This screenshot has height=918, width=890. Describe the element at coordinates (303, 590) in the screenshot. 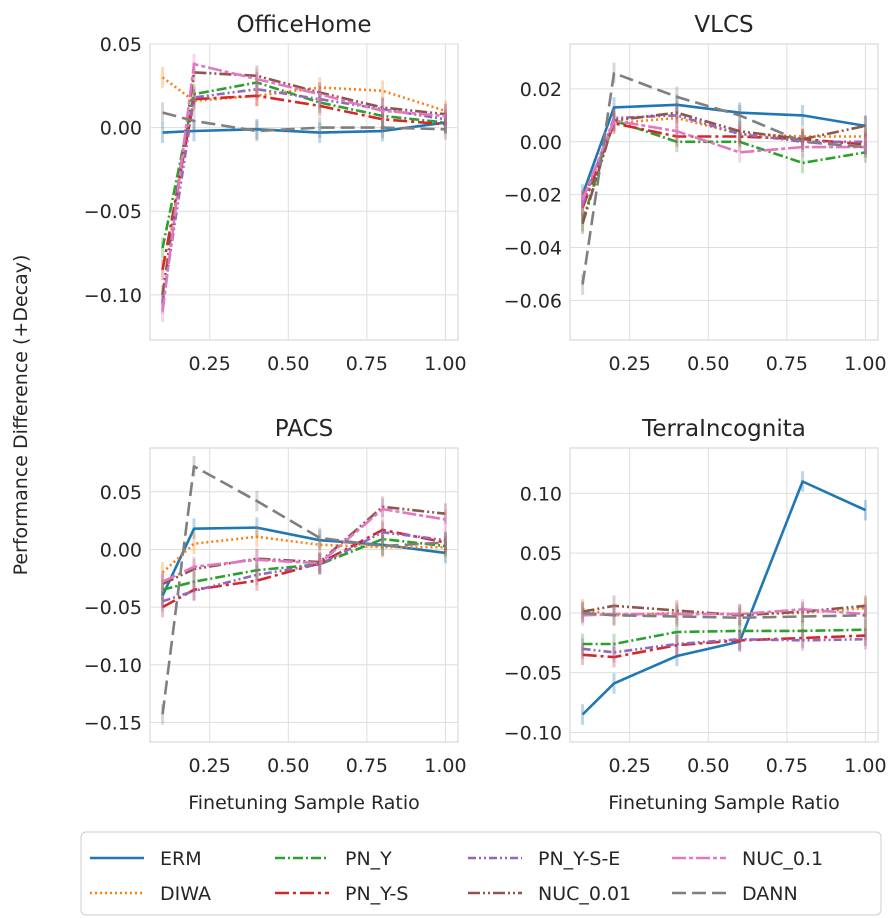

I see `series-line-dann` at that location.